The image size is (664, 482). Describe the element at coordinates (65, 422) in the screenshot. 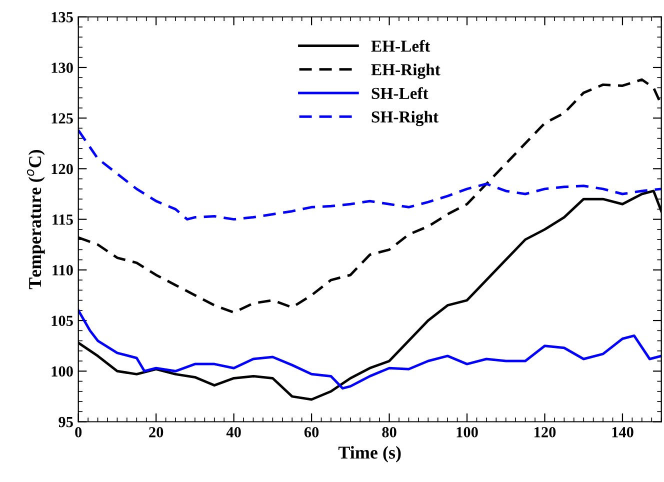

I see `y-tick-label: 95` at that location.